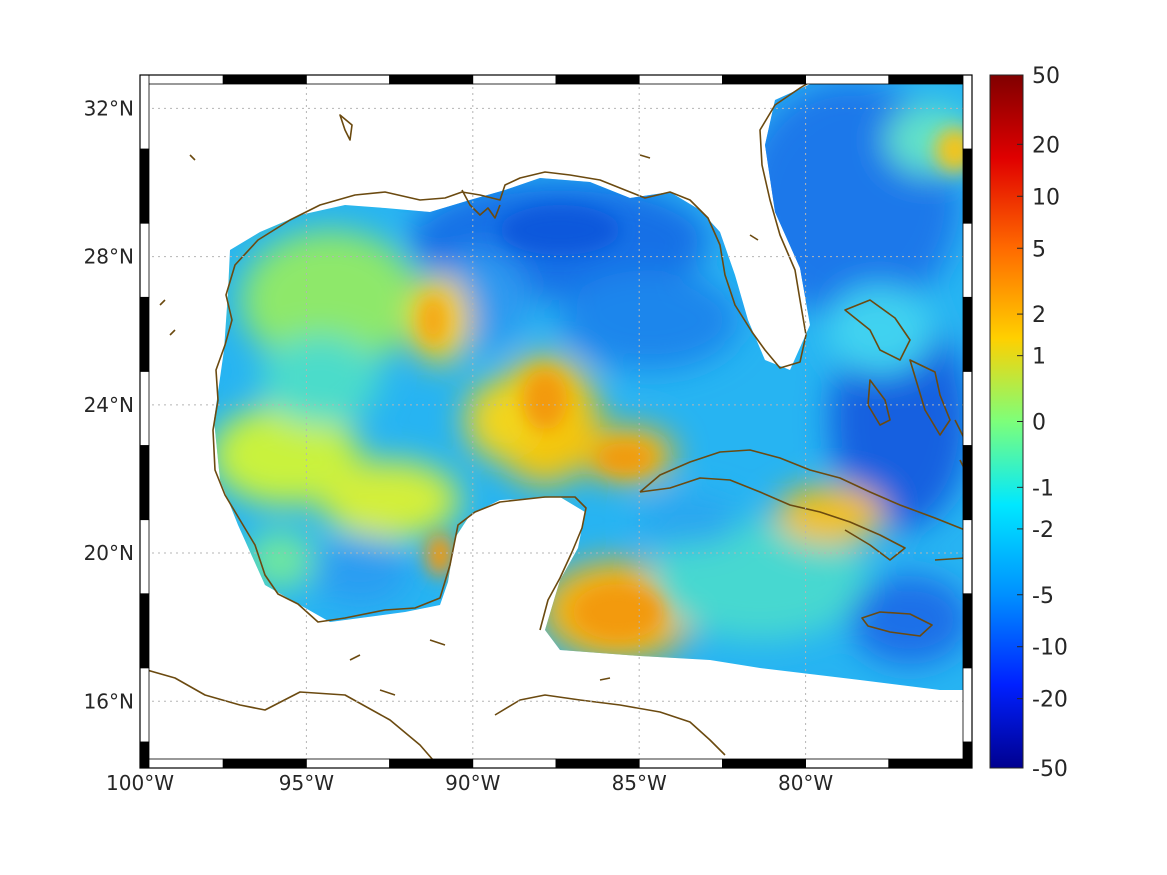  What do you see at coordinates (1039, 423) in the screenshot?
I see `colorbar-tick-label: 0` at bounding box center [1039, 423].